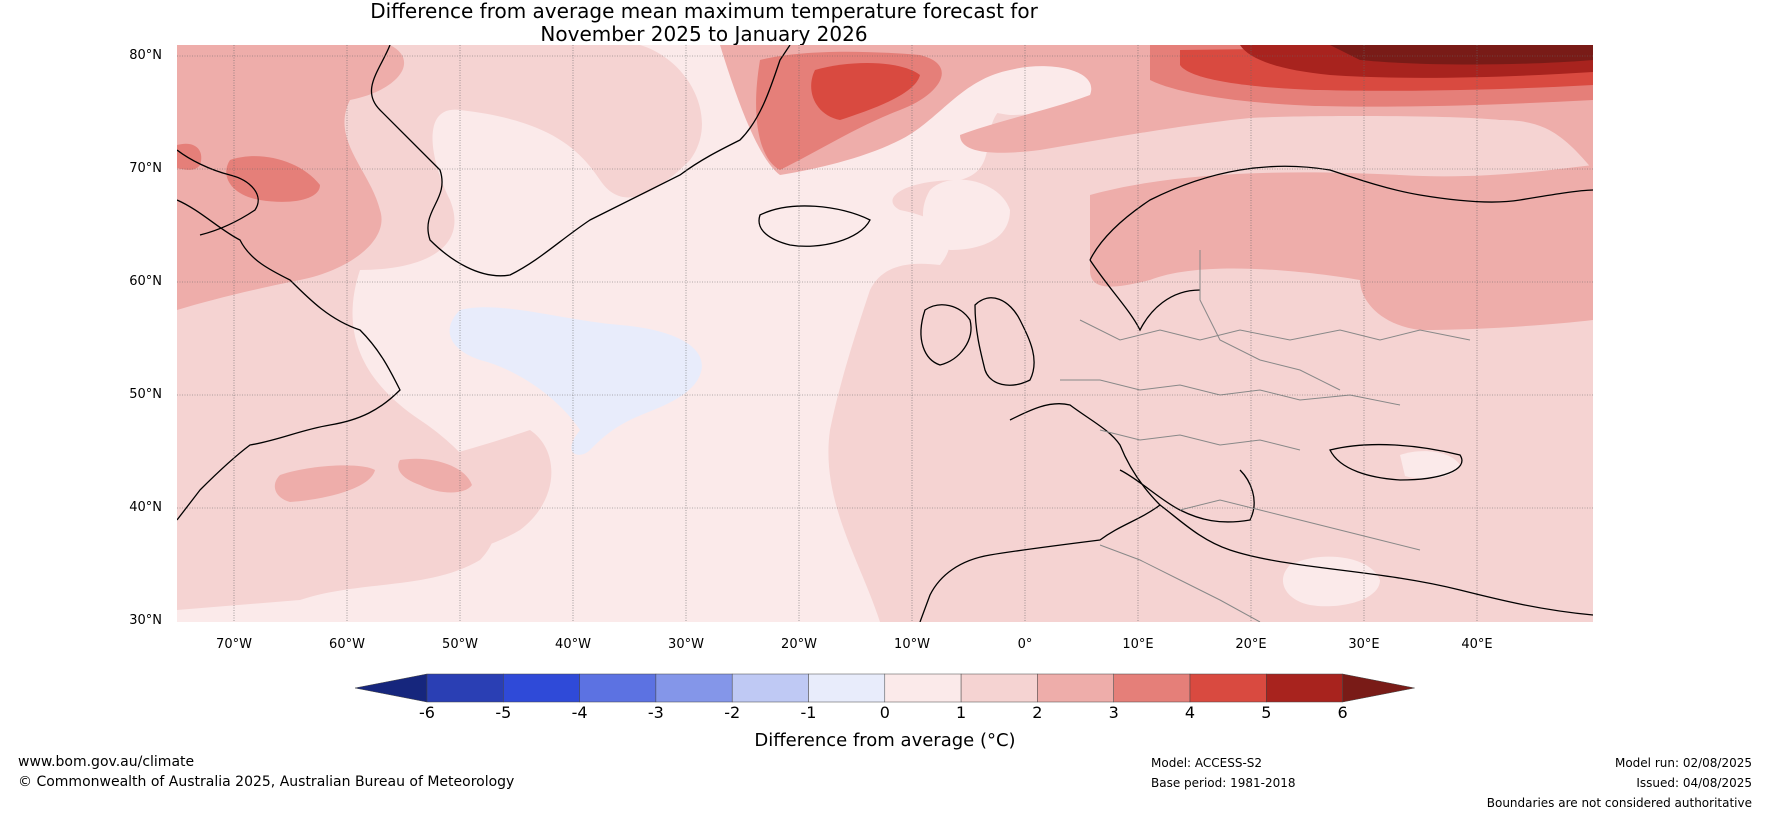  Describe the element at coordinates (732, 712) in the screenshot. I see `colorbar-tick-label: -2` at that location.